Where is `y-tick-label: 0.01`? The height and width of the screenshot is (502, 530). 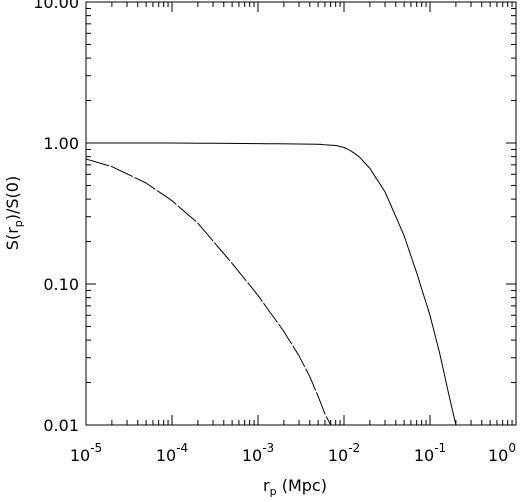
y-tick-label: 0.01 is located at coordinates (61, 425).